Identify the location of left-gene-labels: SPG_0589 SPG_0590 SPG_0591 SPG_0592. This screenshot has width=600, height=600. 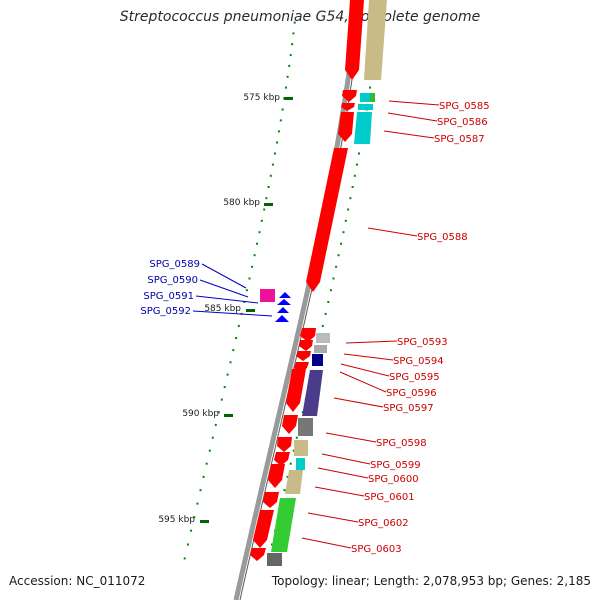
(206, 288).